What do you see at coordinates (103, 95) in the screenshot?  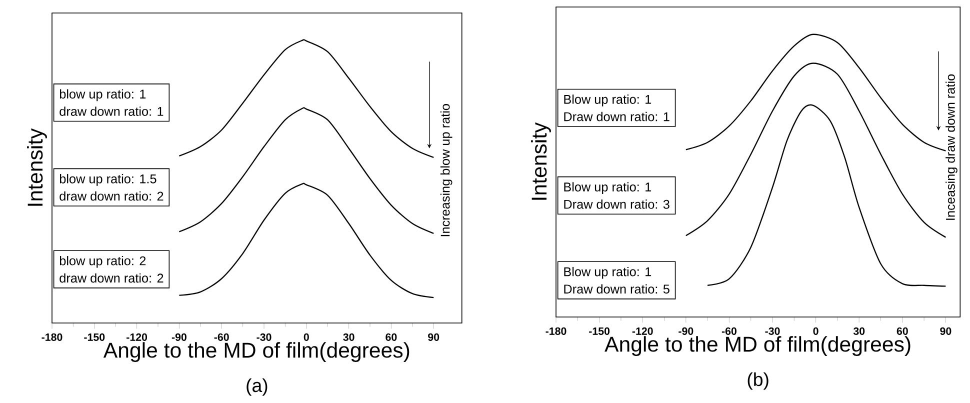 I see `annotation: blow up ratio: 1` at bounding box center [103, 95].